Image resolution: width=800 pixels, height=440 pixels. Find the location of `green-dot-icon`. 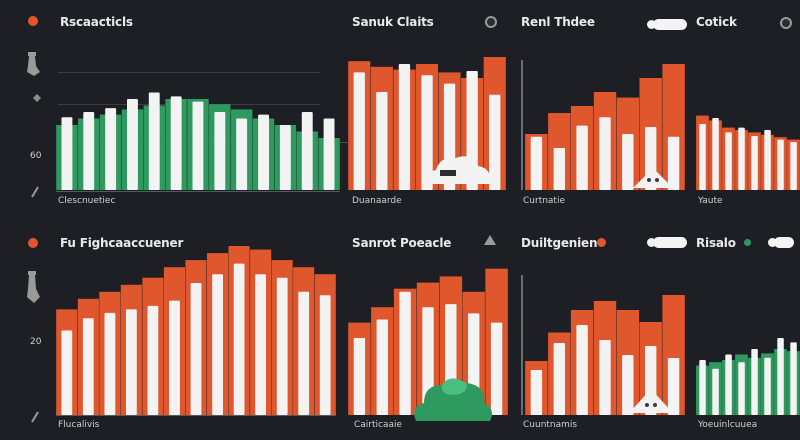

green-dot-icon is located at coordinates (747, 242).